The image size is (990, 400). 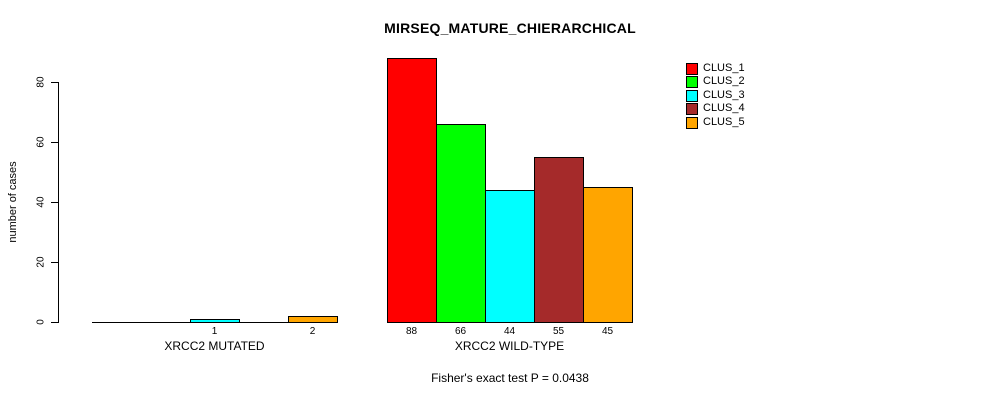 I want to click on bar-value-label: 66, so click(x=460, y=331).